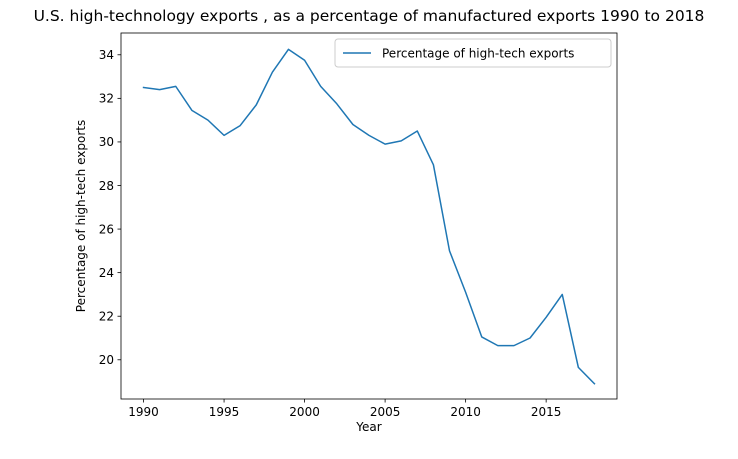  Describe the element at coordinates (368, 427) in the screenshot. I see `x-axis-label: Year` at that location.